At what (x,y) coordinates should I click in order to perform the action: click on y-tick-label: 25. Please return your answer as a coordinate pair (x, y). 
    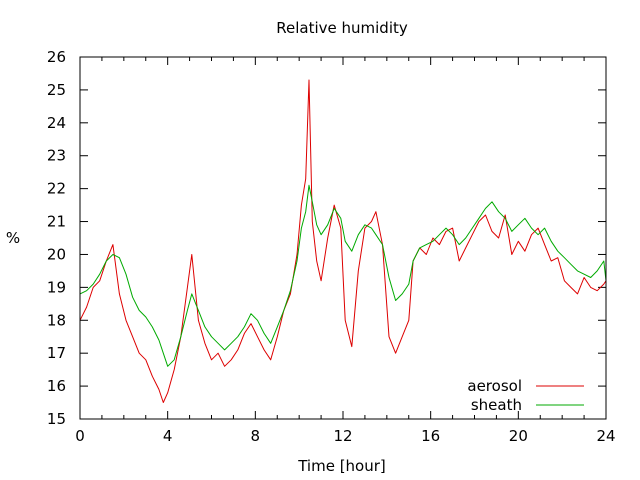
    Looking at the image, I should click on (56, 90).